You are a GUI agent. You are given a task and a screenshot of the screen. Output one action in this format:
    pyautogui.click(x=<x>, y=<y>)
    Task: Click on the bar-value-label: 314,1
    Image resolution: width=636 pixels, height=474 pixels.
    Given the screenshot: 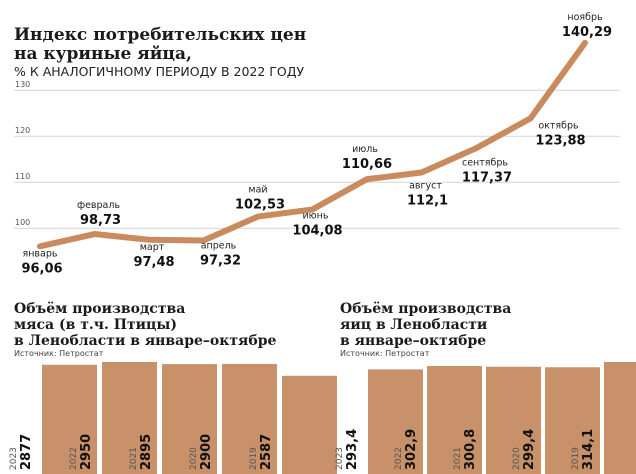 What is the action you would take?
    pyautogui.click(x=588, y=449)
    